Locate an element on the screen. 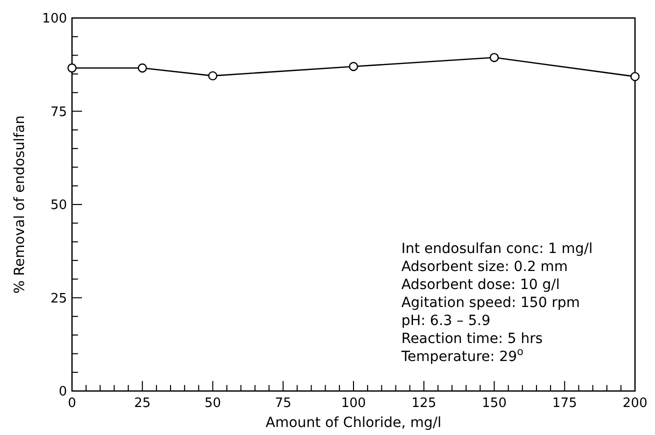 The image size is (655, 435). annotation: Temperature: 29$^{o}$ is located at coordinates (462, 355).